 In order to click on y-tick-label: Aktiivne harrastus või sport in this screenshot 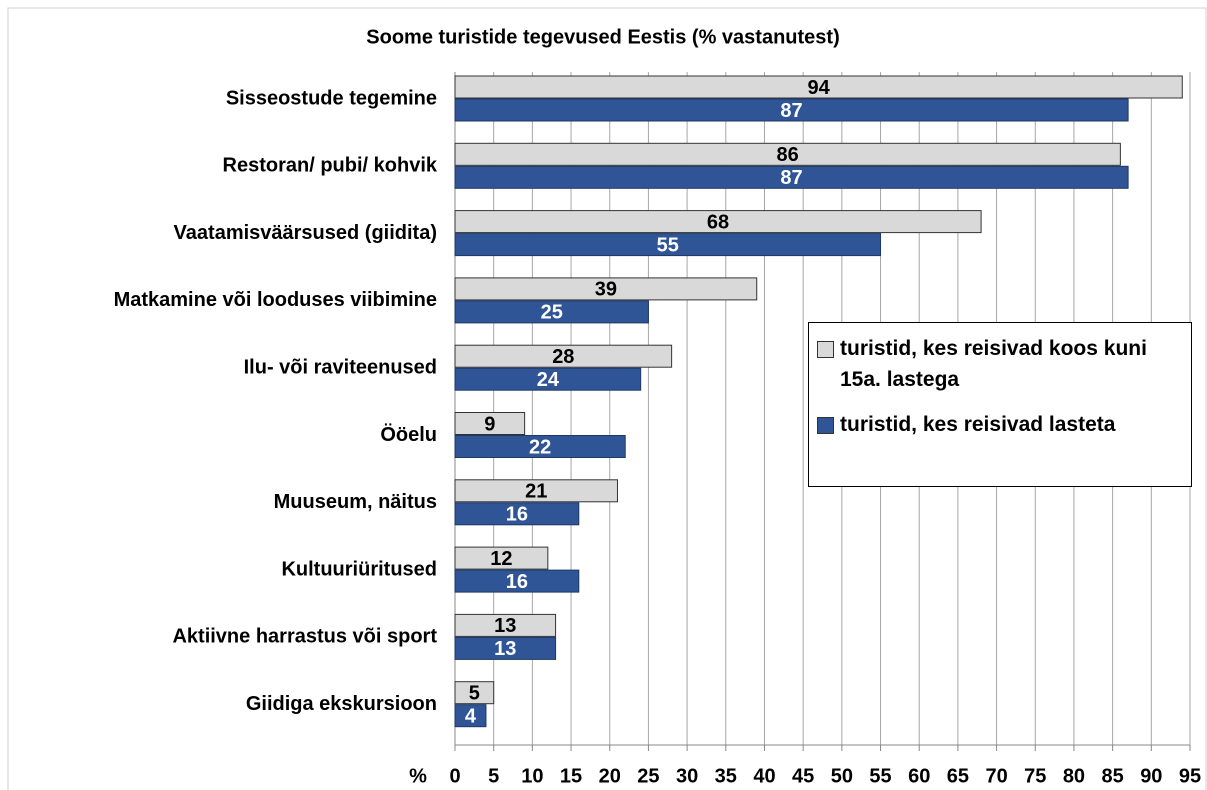, I will do `click(304, 637)`.